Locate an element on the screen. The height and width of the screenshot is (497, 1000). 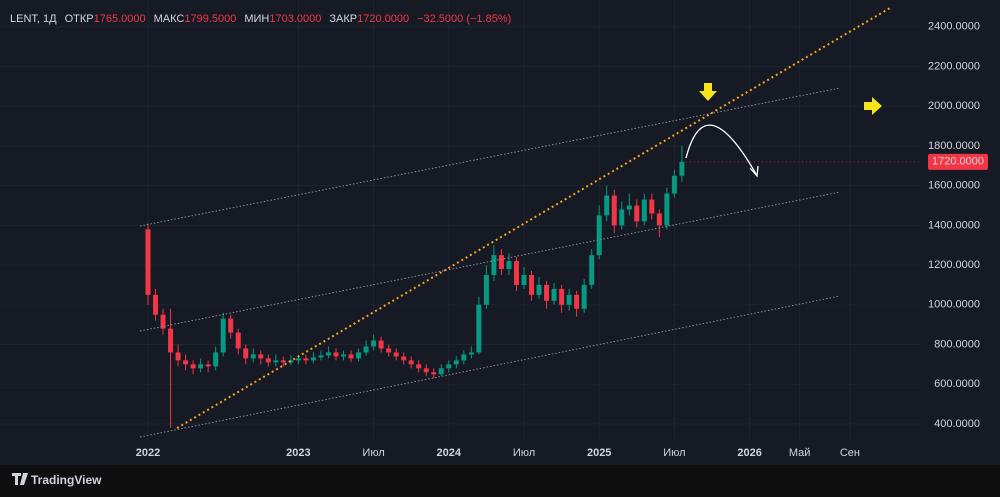
change: −32.5000 (−1.85%) is located at coordinates (464, 19).